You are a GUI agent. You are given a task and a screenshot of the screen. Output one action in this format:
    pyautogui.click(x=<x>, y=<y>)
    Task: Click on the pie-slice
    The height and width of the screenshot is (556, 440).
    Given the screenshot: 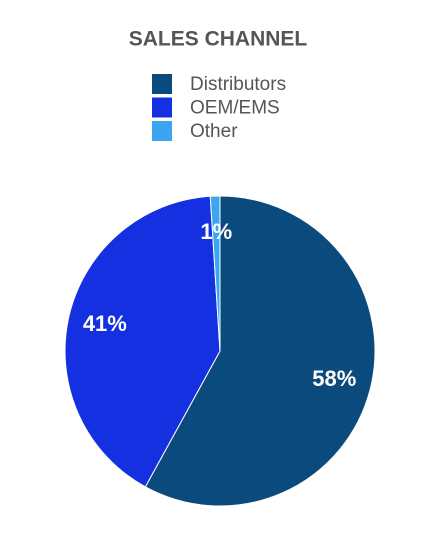 What is the action you would take?
    pyautogui.click(x=215, y=273)
    